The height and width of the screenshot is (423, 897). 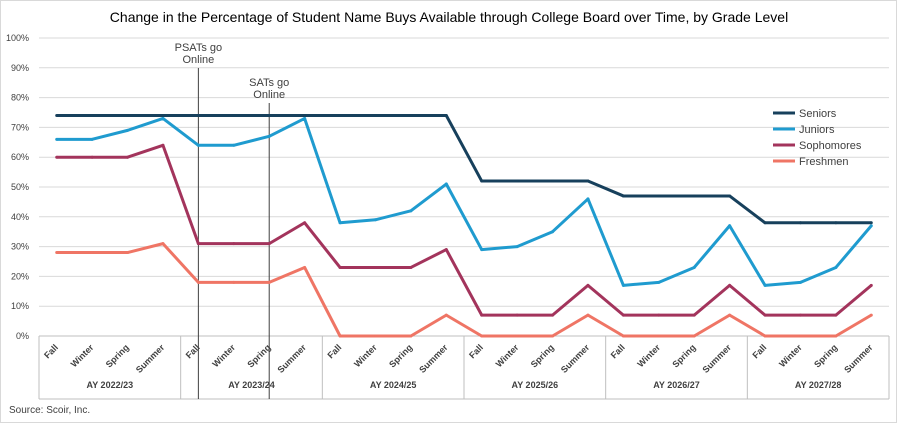 I want to click on y-tick-label: 30%, so click(x=20, y=247).